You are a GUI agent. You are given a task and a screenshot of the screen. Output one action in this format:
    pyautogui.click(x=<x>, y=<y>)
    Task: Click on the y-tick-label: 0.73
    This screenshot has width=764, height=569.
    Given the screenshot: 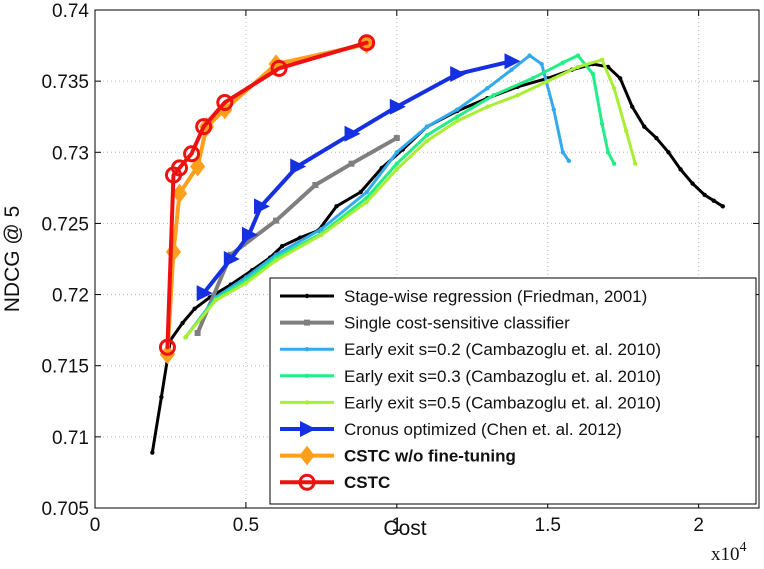 What is the action you would take?
    pyautogui.click(x=70, y=153)
    